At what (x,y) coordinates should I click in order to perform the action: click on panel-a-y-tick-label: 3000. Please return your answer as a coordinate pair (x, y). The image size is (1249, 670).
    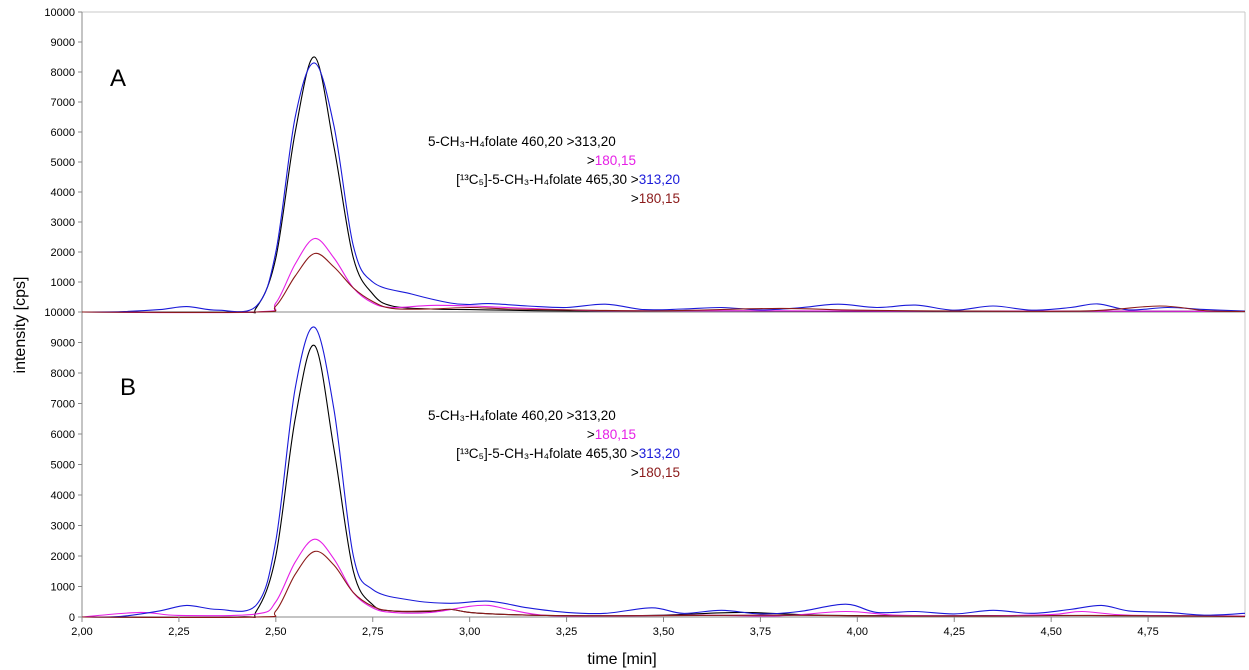
    Looking at the image, I should click on (63, 223).